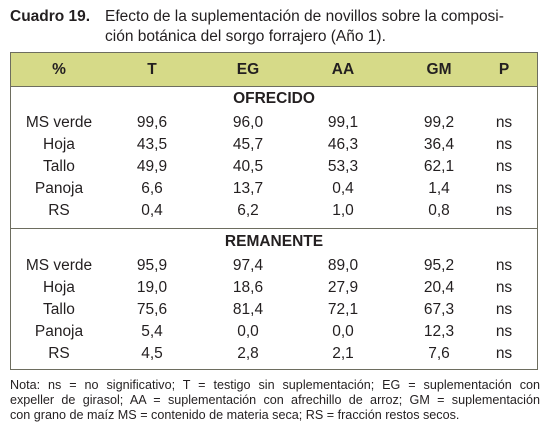 This screenshot has height=426, width=548. What do you see at coordinates (248, 144) in the screenshot?
I see `table-cell: 45,7` at bounding box center [248, 144].